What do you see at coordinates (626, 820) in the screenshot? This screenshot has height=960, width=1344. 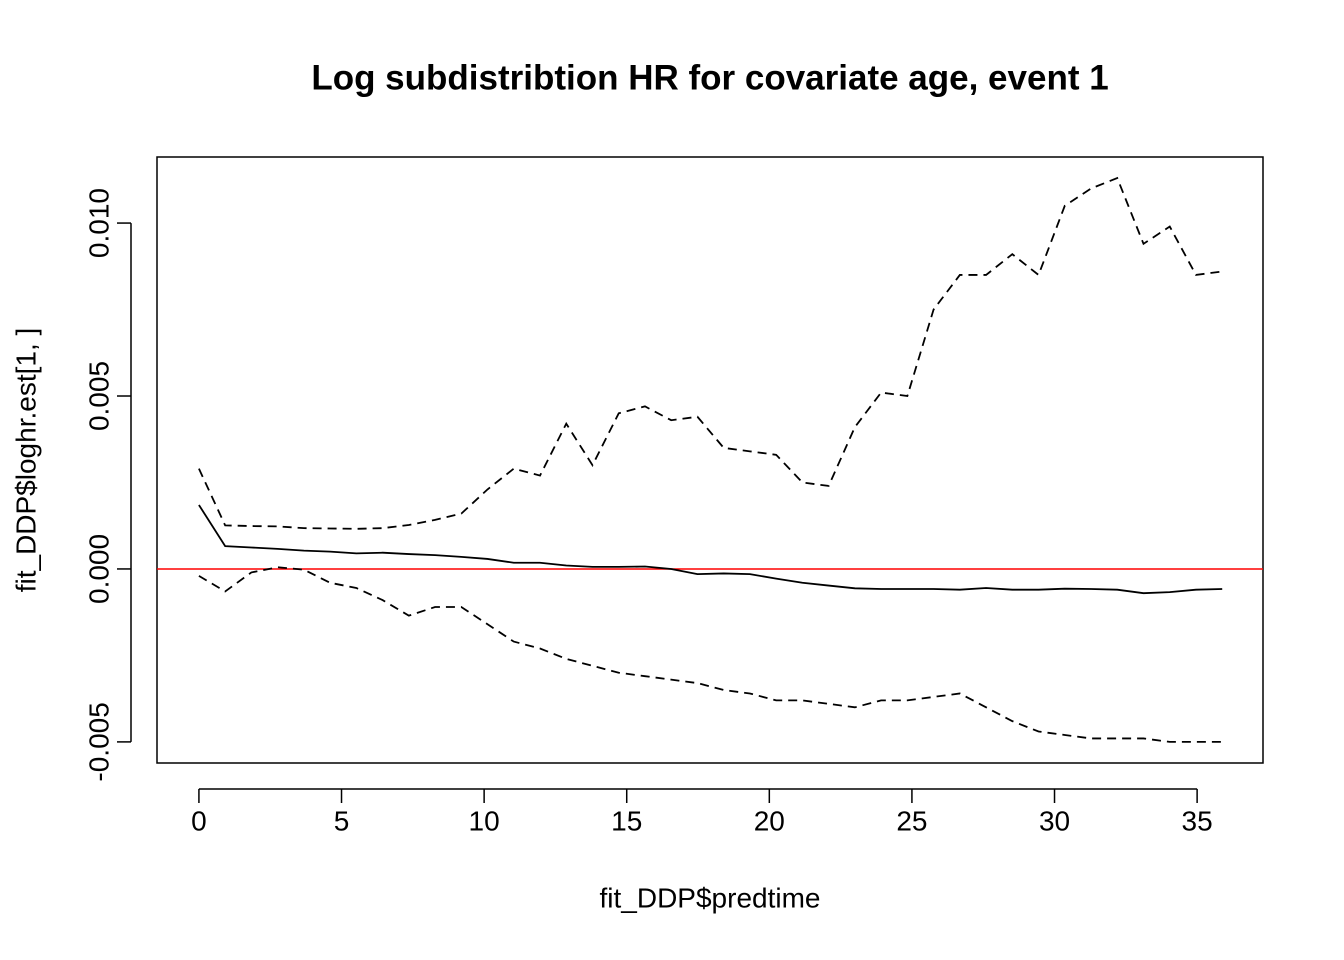 I see `x-tick-label: 15` at bounding box center [626, 820].